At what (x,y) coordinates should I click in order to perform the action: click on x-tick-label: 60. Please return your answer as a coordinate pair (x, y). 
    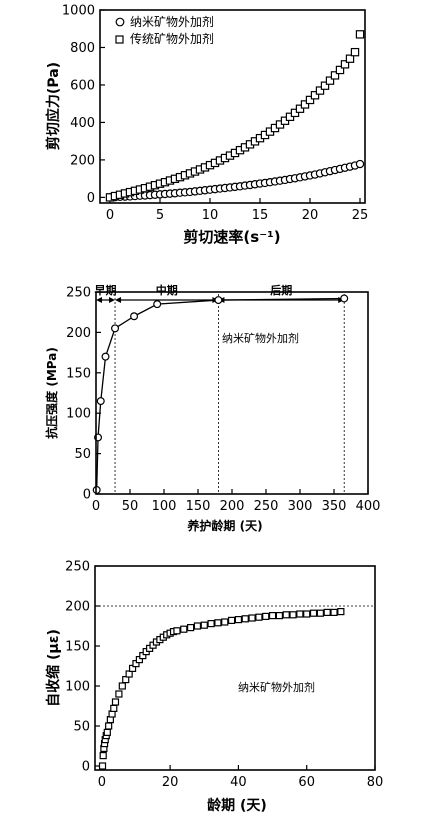
    Looking at the image, I should click on (306, 782).